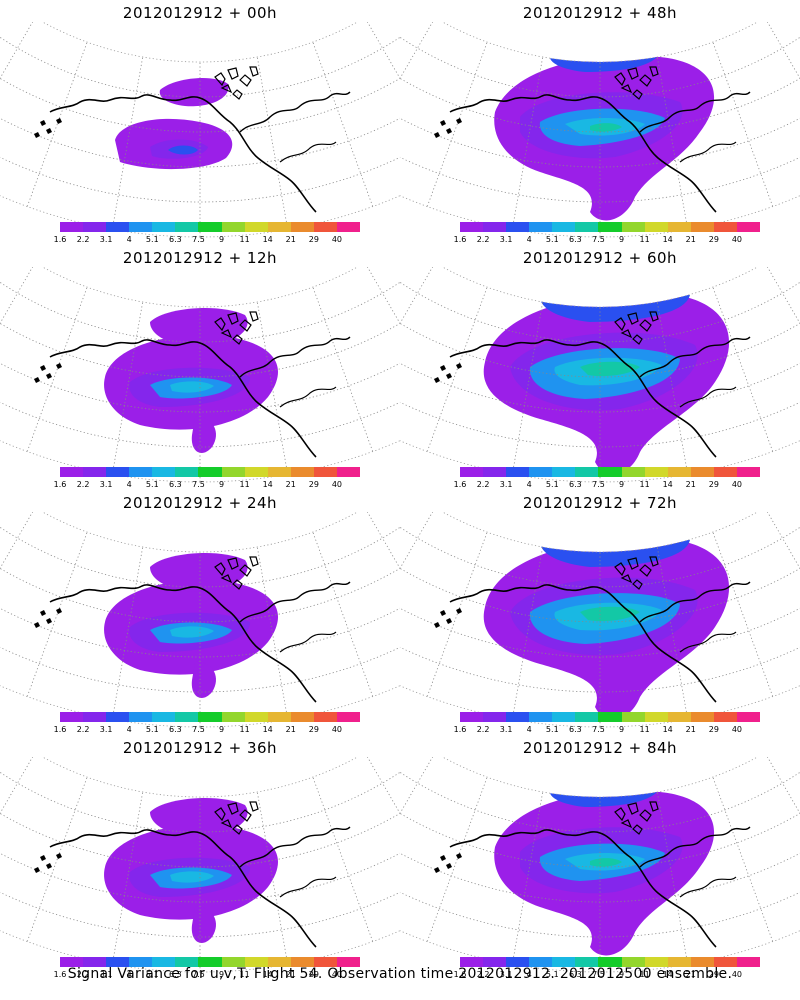 This screenshot has width=800, height=1000. What do you see at coordinates (200, 13) in the screenshot?
I see `panel-title: 2012012912 + 00h` at bounding box center [200, 13].